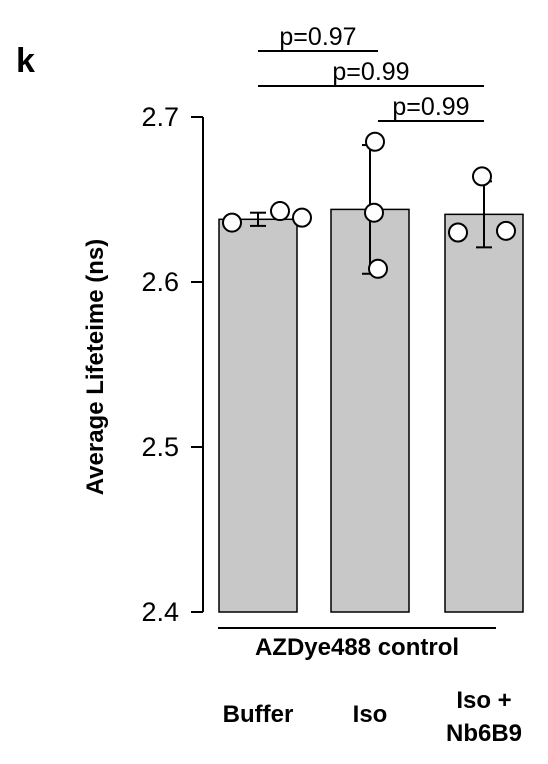  Describe the element at coordinates (160, 612) in the screenshot. I see `y-tick-label: 2.4` at that location.